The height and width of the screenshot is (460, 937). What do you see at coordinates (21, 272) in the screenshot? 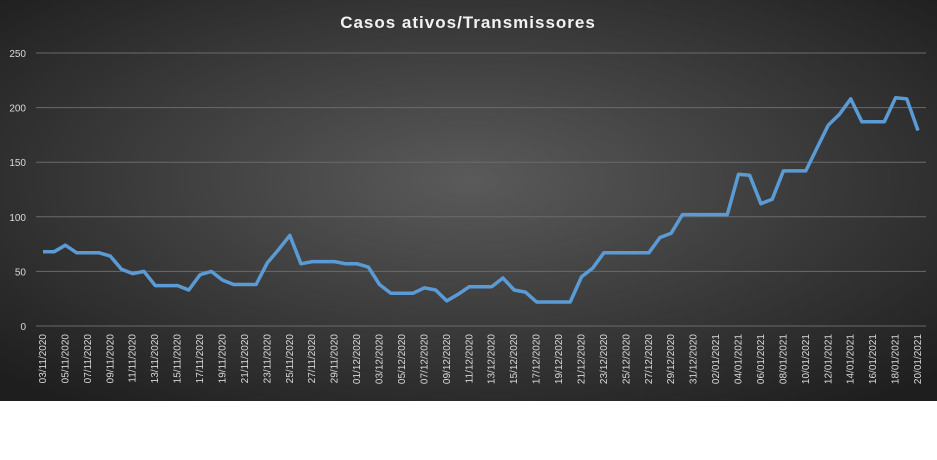
I see `y-tick-label: 50` at bounding box center [21, 272].